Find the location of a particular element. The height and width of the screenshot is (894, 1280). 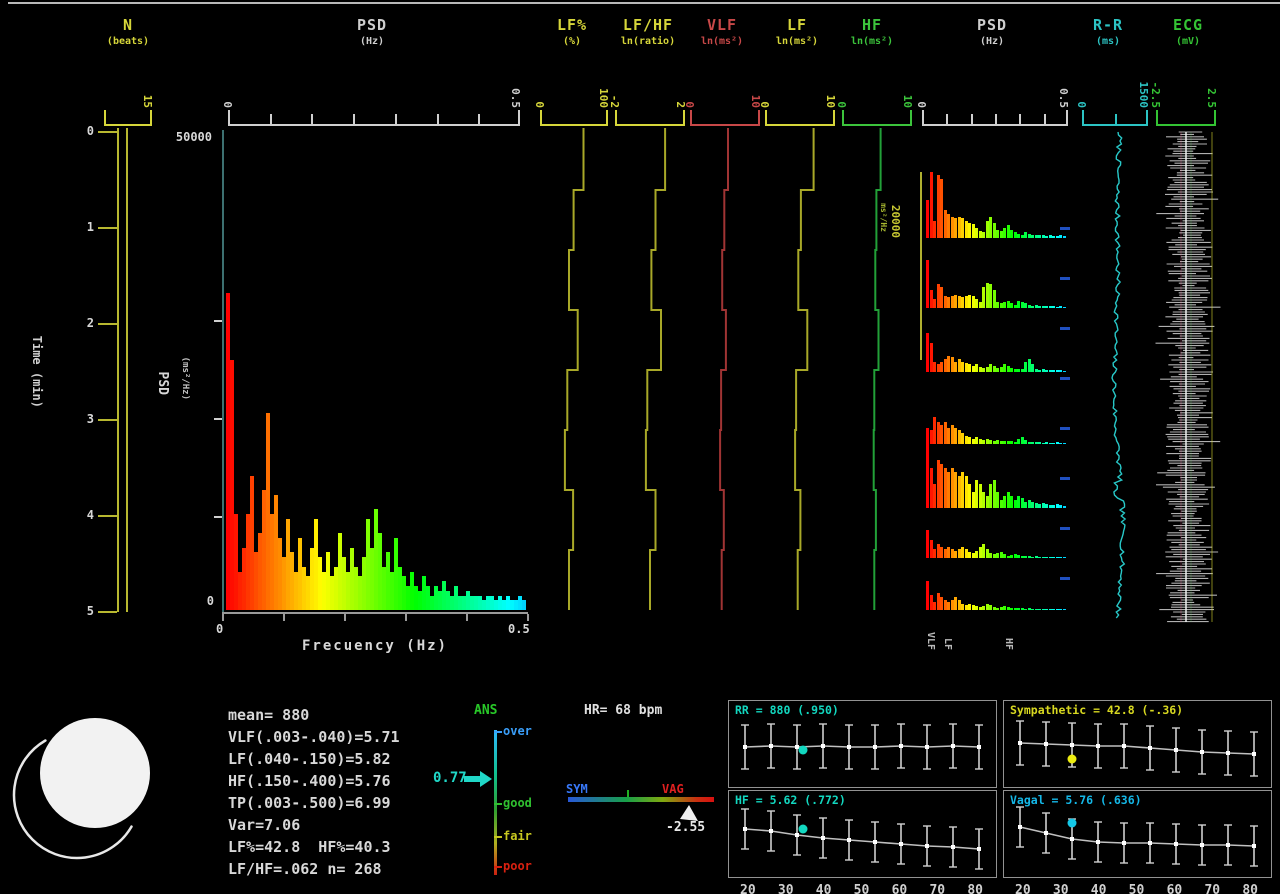

stat-mean: mean= 880 is located at coordinates (269, 715).